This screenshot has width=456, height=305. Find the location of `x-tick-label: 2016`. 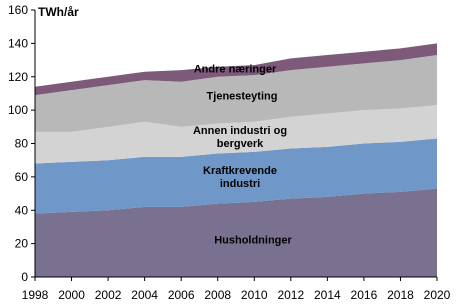

x-tick-label: 2016 is located at coordinates (364, 295).